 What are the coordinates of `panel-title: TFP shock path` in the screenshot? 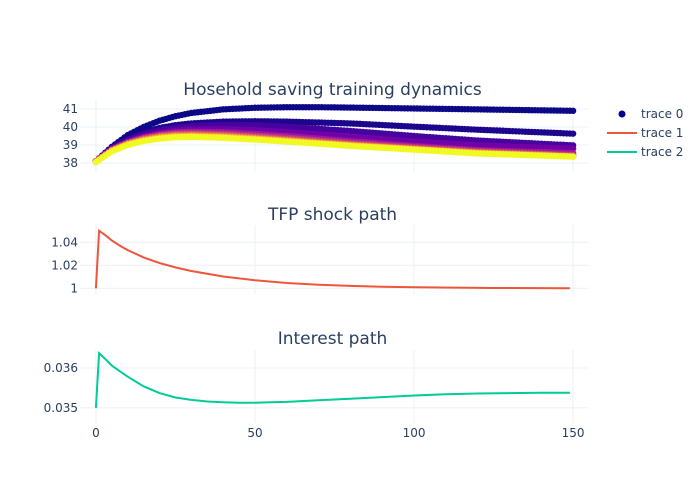 It's located at (332, 215).